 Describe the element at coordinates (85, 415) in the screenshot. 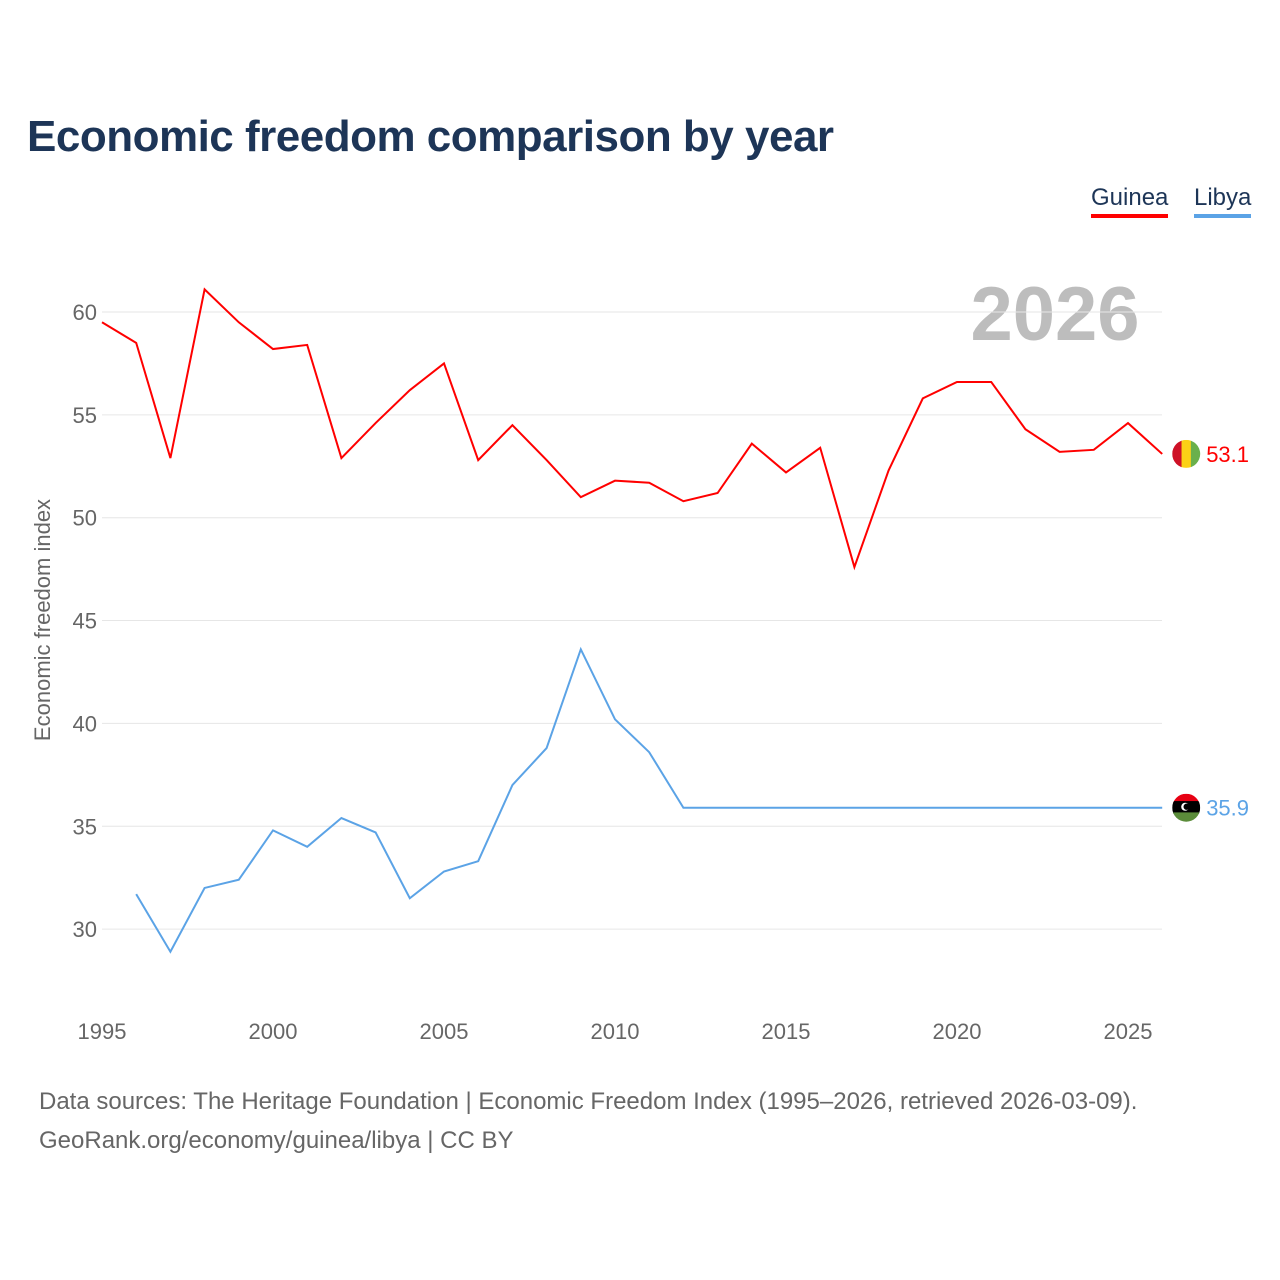

I see `y-tick-label: 55` at that location.